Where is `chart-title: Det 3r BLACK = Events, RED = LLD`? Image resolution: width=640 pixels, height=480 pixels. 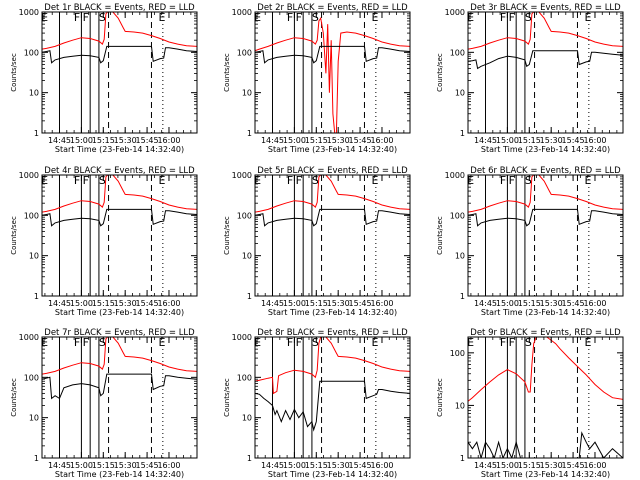 chart-title: Det 3r BLACK = Events, RED = LLD is located at coordinates (545, 8).